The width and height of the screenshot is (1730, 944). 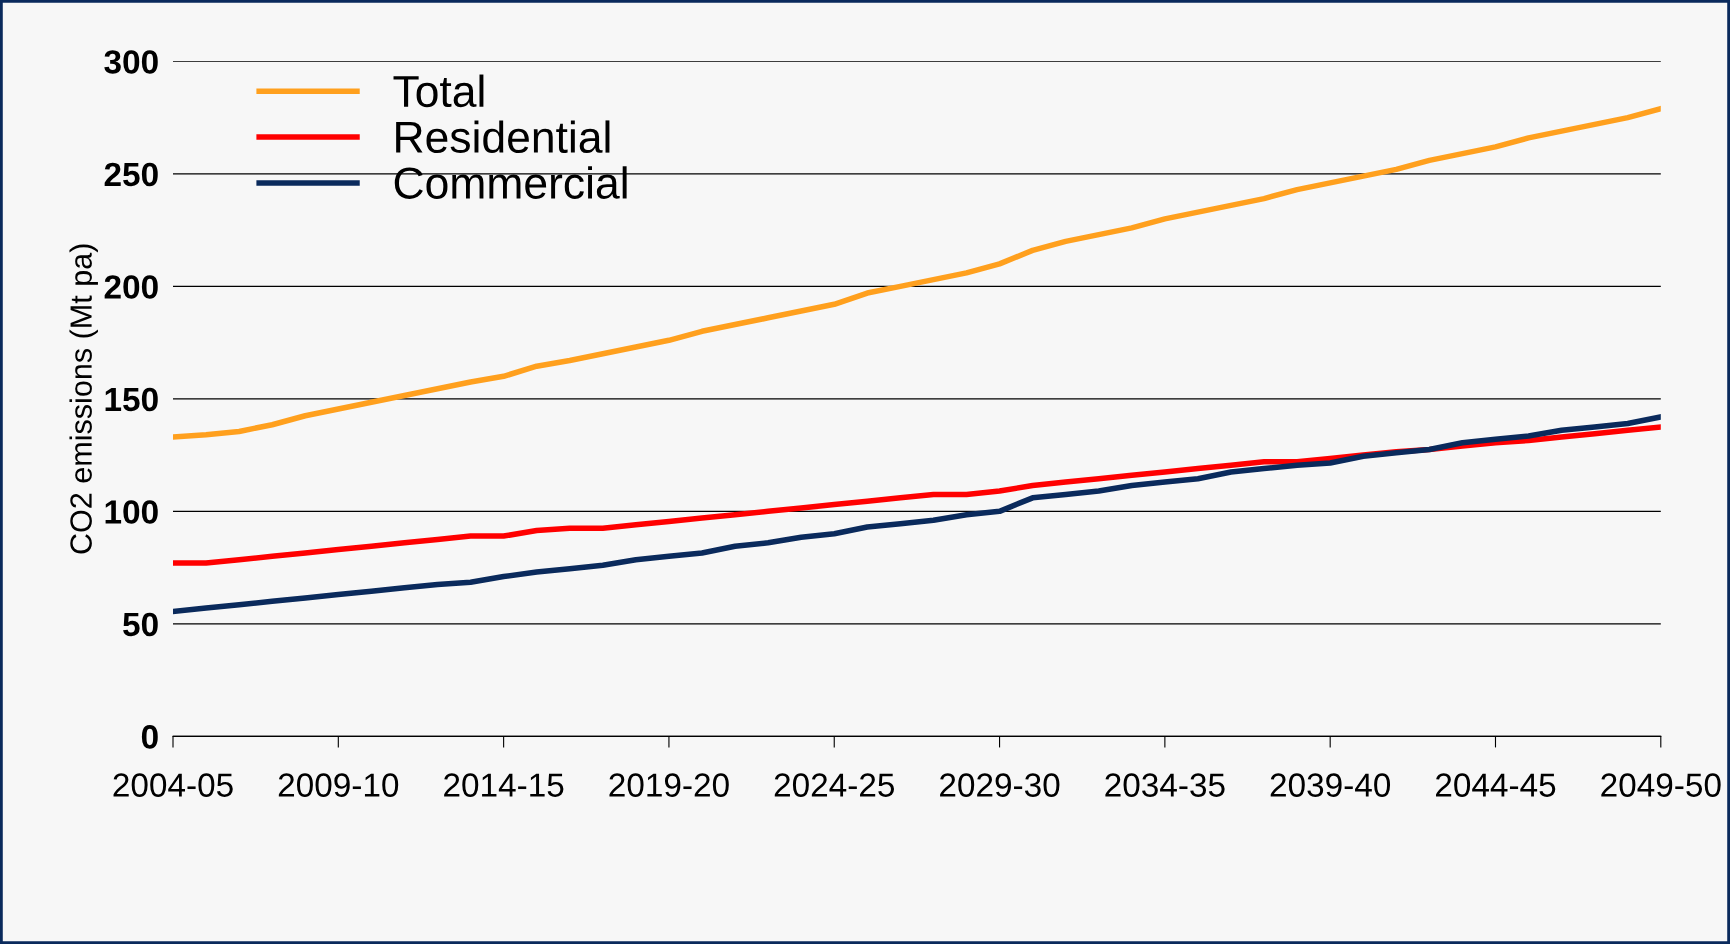 I want to click on x-tick-label: 2024-25, so click(x=834, y=785).